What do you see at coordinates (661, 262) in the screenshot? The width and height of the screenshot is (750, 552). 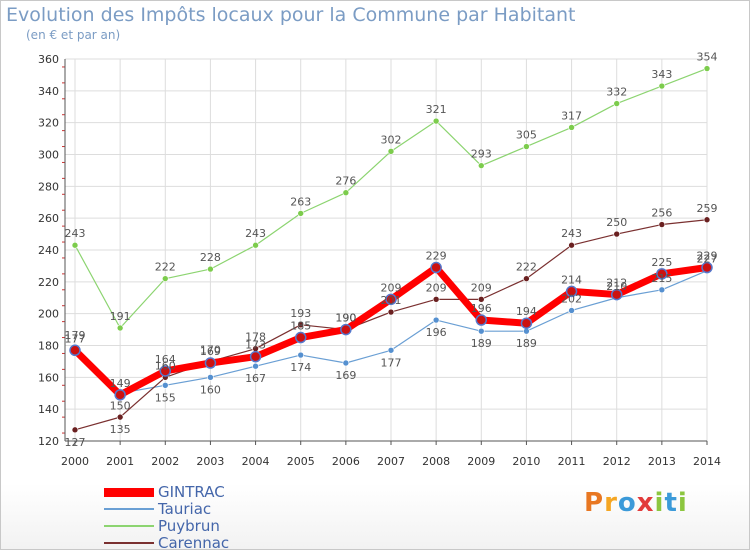 I see `data-label: 225` at bounding box center [661, 262].